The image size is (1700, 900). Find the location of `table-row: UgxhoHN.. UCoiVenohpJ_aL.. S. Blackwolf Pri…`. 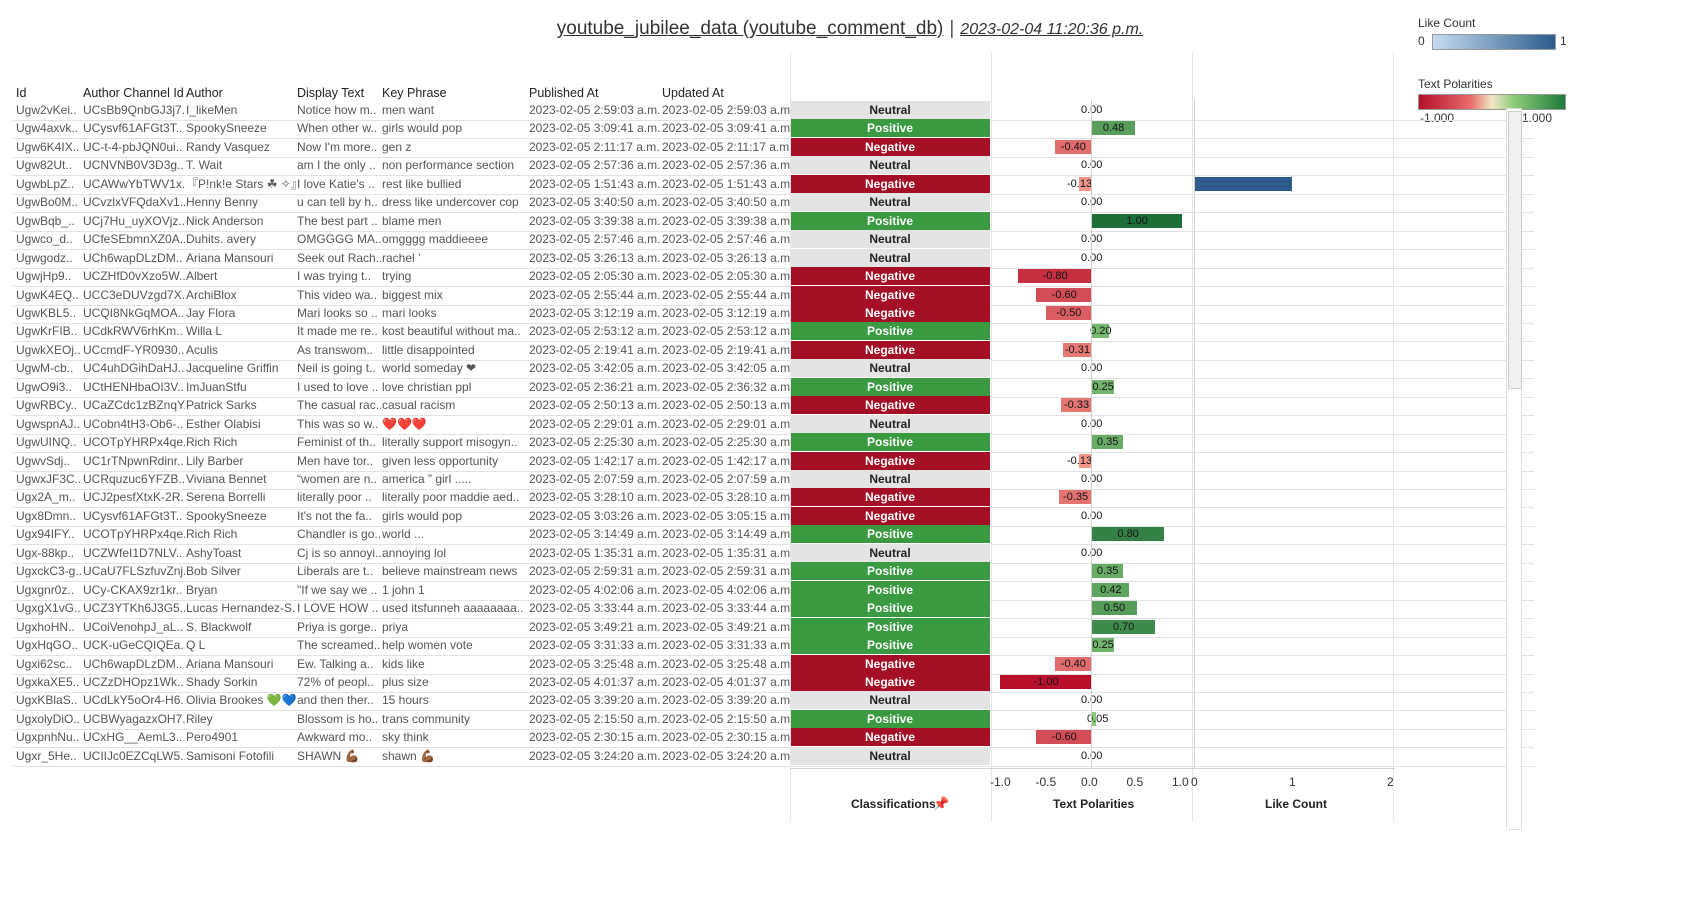

table-row: UgxhoHN.. UCoiVenohpJ_aL.. S. Blackwolf Pri… is located at coordinates (773, 627).